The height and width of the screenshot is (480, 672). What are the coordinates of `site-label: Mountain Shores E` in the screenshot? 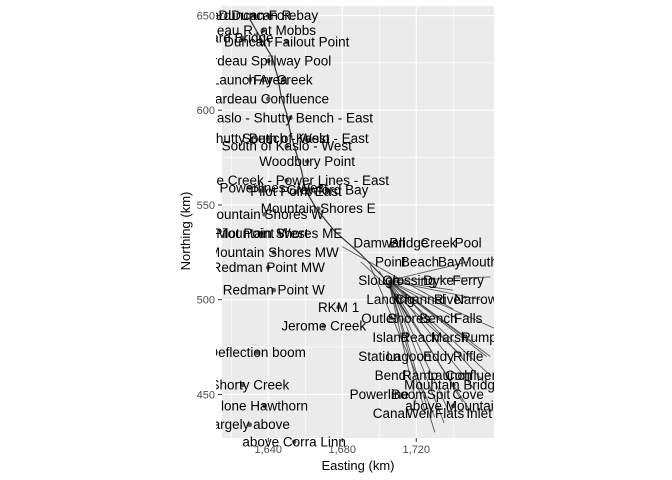 It's located at (318, 208).